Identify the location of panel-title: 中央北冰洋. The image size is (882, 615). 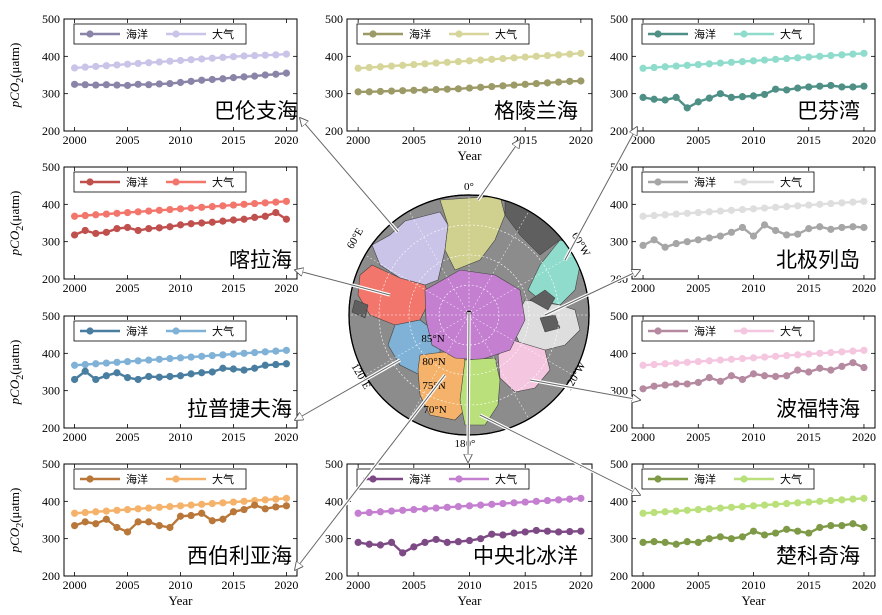
(525, 556).